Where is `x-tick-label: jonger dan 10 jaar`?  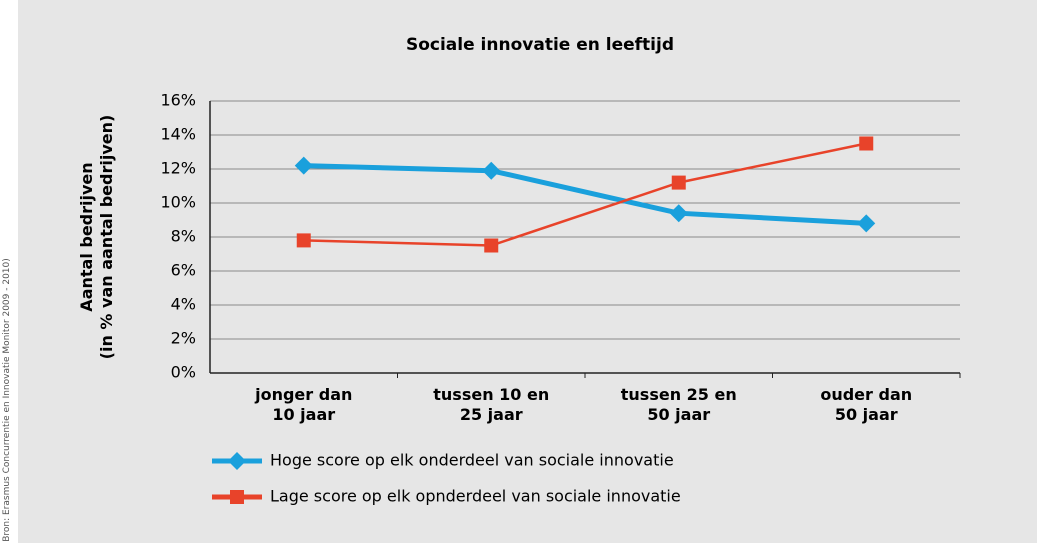 x-tick-label: jonger dan 10 jaar is located at coordinates (304, 404).